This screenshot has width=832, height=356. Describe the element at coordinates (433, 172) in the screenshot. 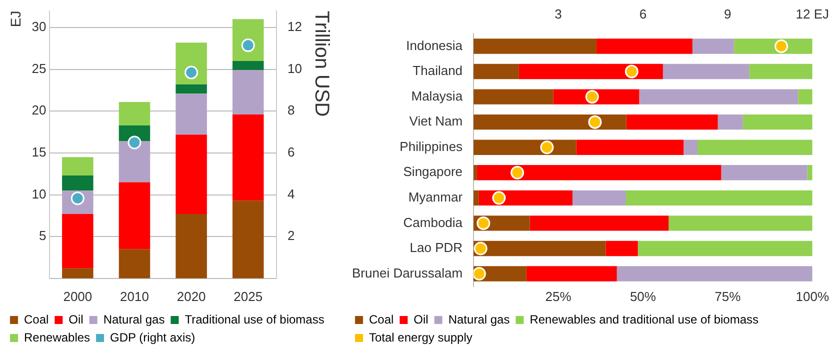

I see `y-tick-label: Singapore` at that location.